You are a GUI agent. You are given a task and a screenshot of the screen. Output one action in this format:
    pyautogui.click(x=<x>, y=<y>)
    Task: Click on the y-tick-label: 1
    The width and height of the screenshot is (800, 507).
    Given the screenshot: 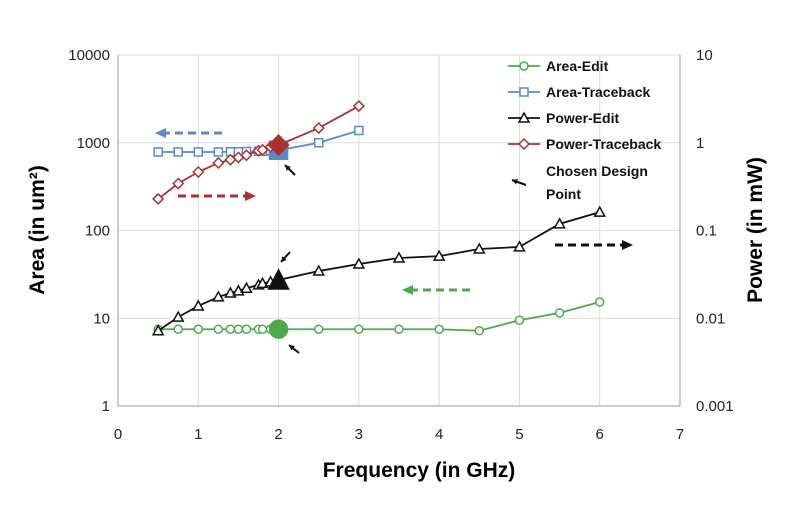 What is the action you would take?
    pyautogui.click(x=106, y=406)
    